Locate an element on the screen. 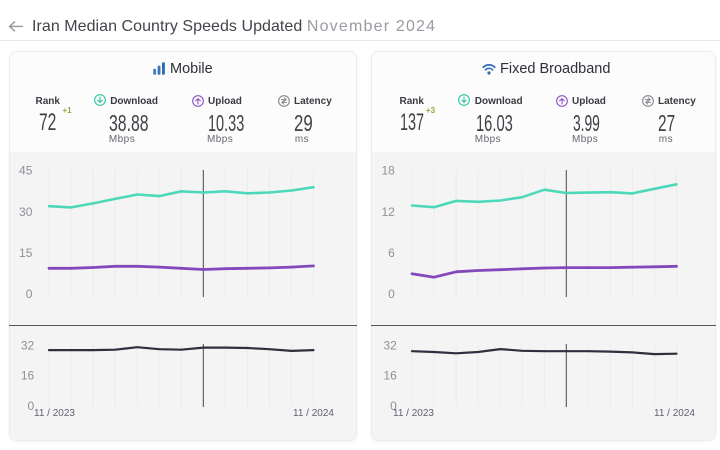  svg-text: 12 is located at coordinates (388, 212).